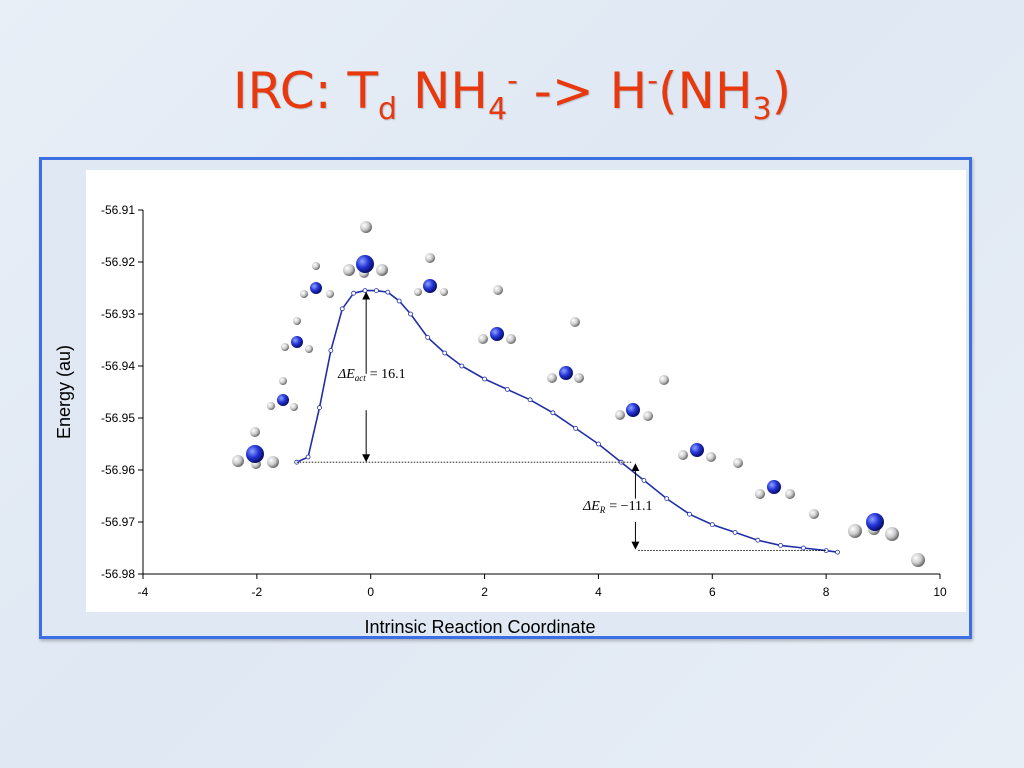 This screenshot has width=1024, height=768. I want to click on x-tick-label: 10, so click(940, 592).